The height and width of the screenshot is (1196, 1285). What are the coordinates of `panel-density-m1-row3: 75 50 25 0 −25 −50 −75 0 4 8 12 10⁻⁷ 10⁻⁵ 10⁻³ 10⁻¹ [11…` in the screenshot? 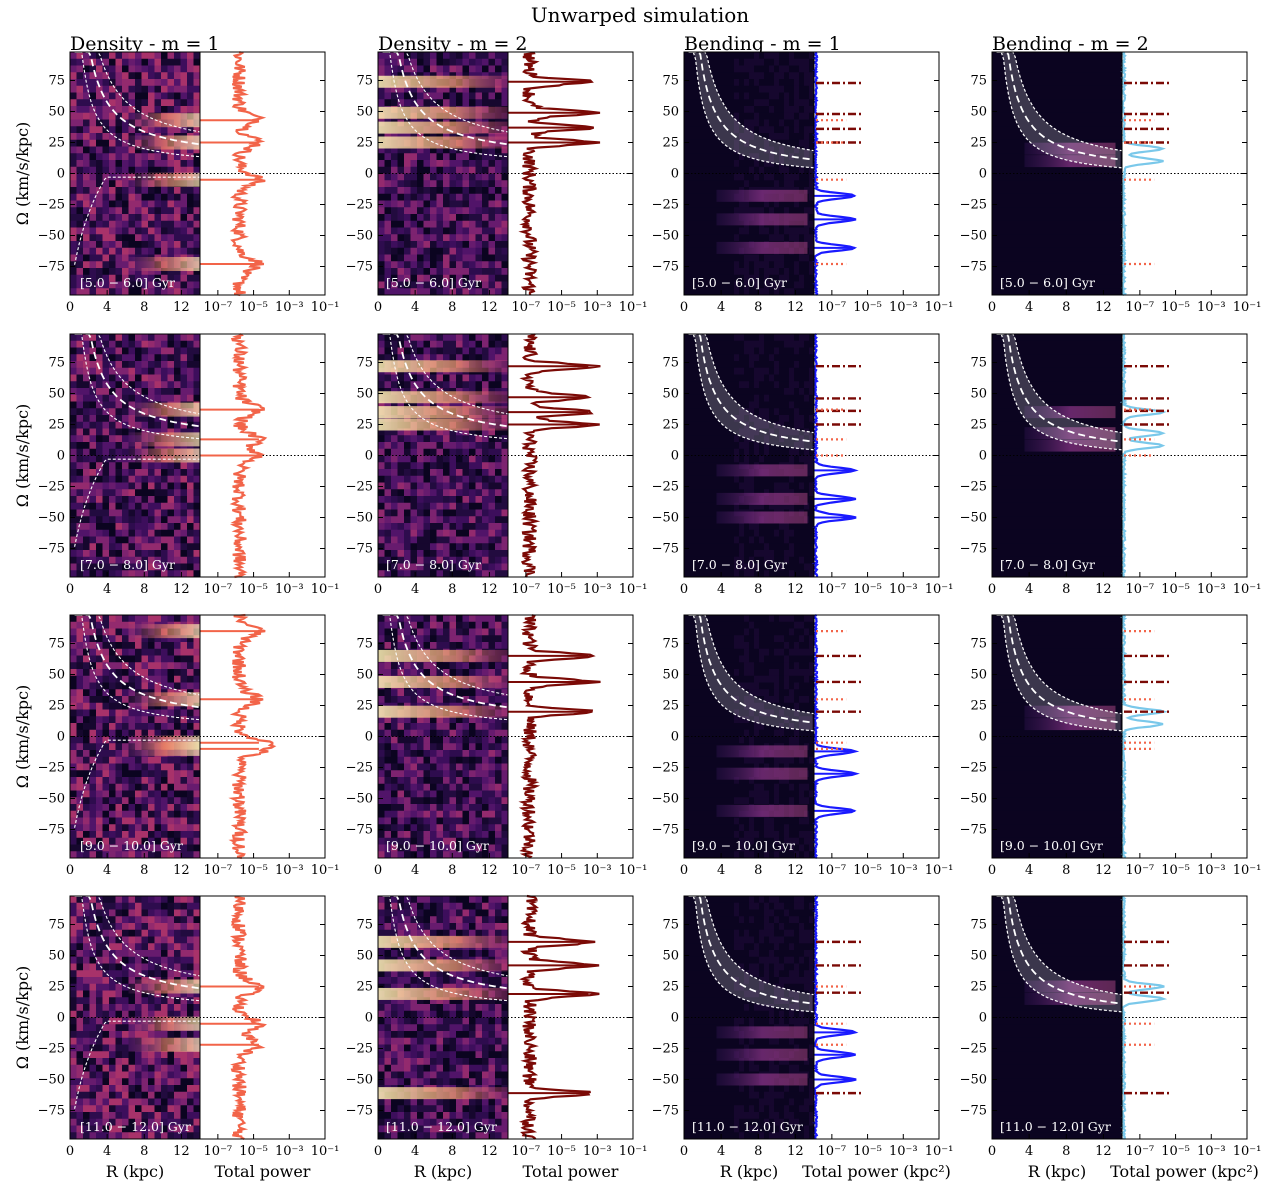 It's located at (176, 1038).